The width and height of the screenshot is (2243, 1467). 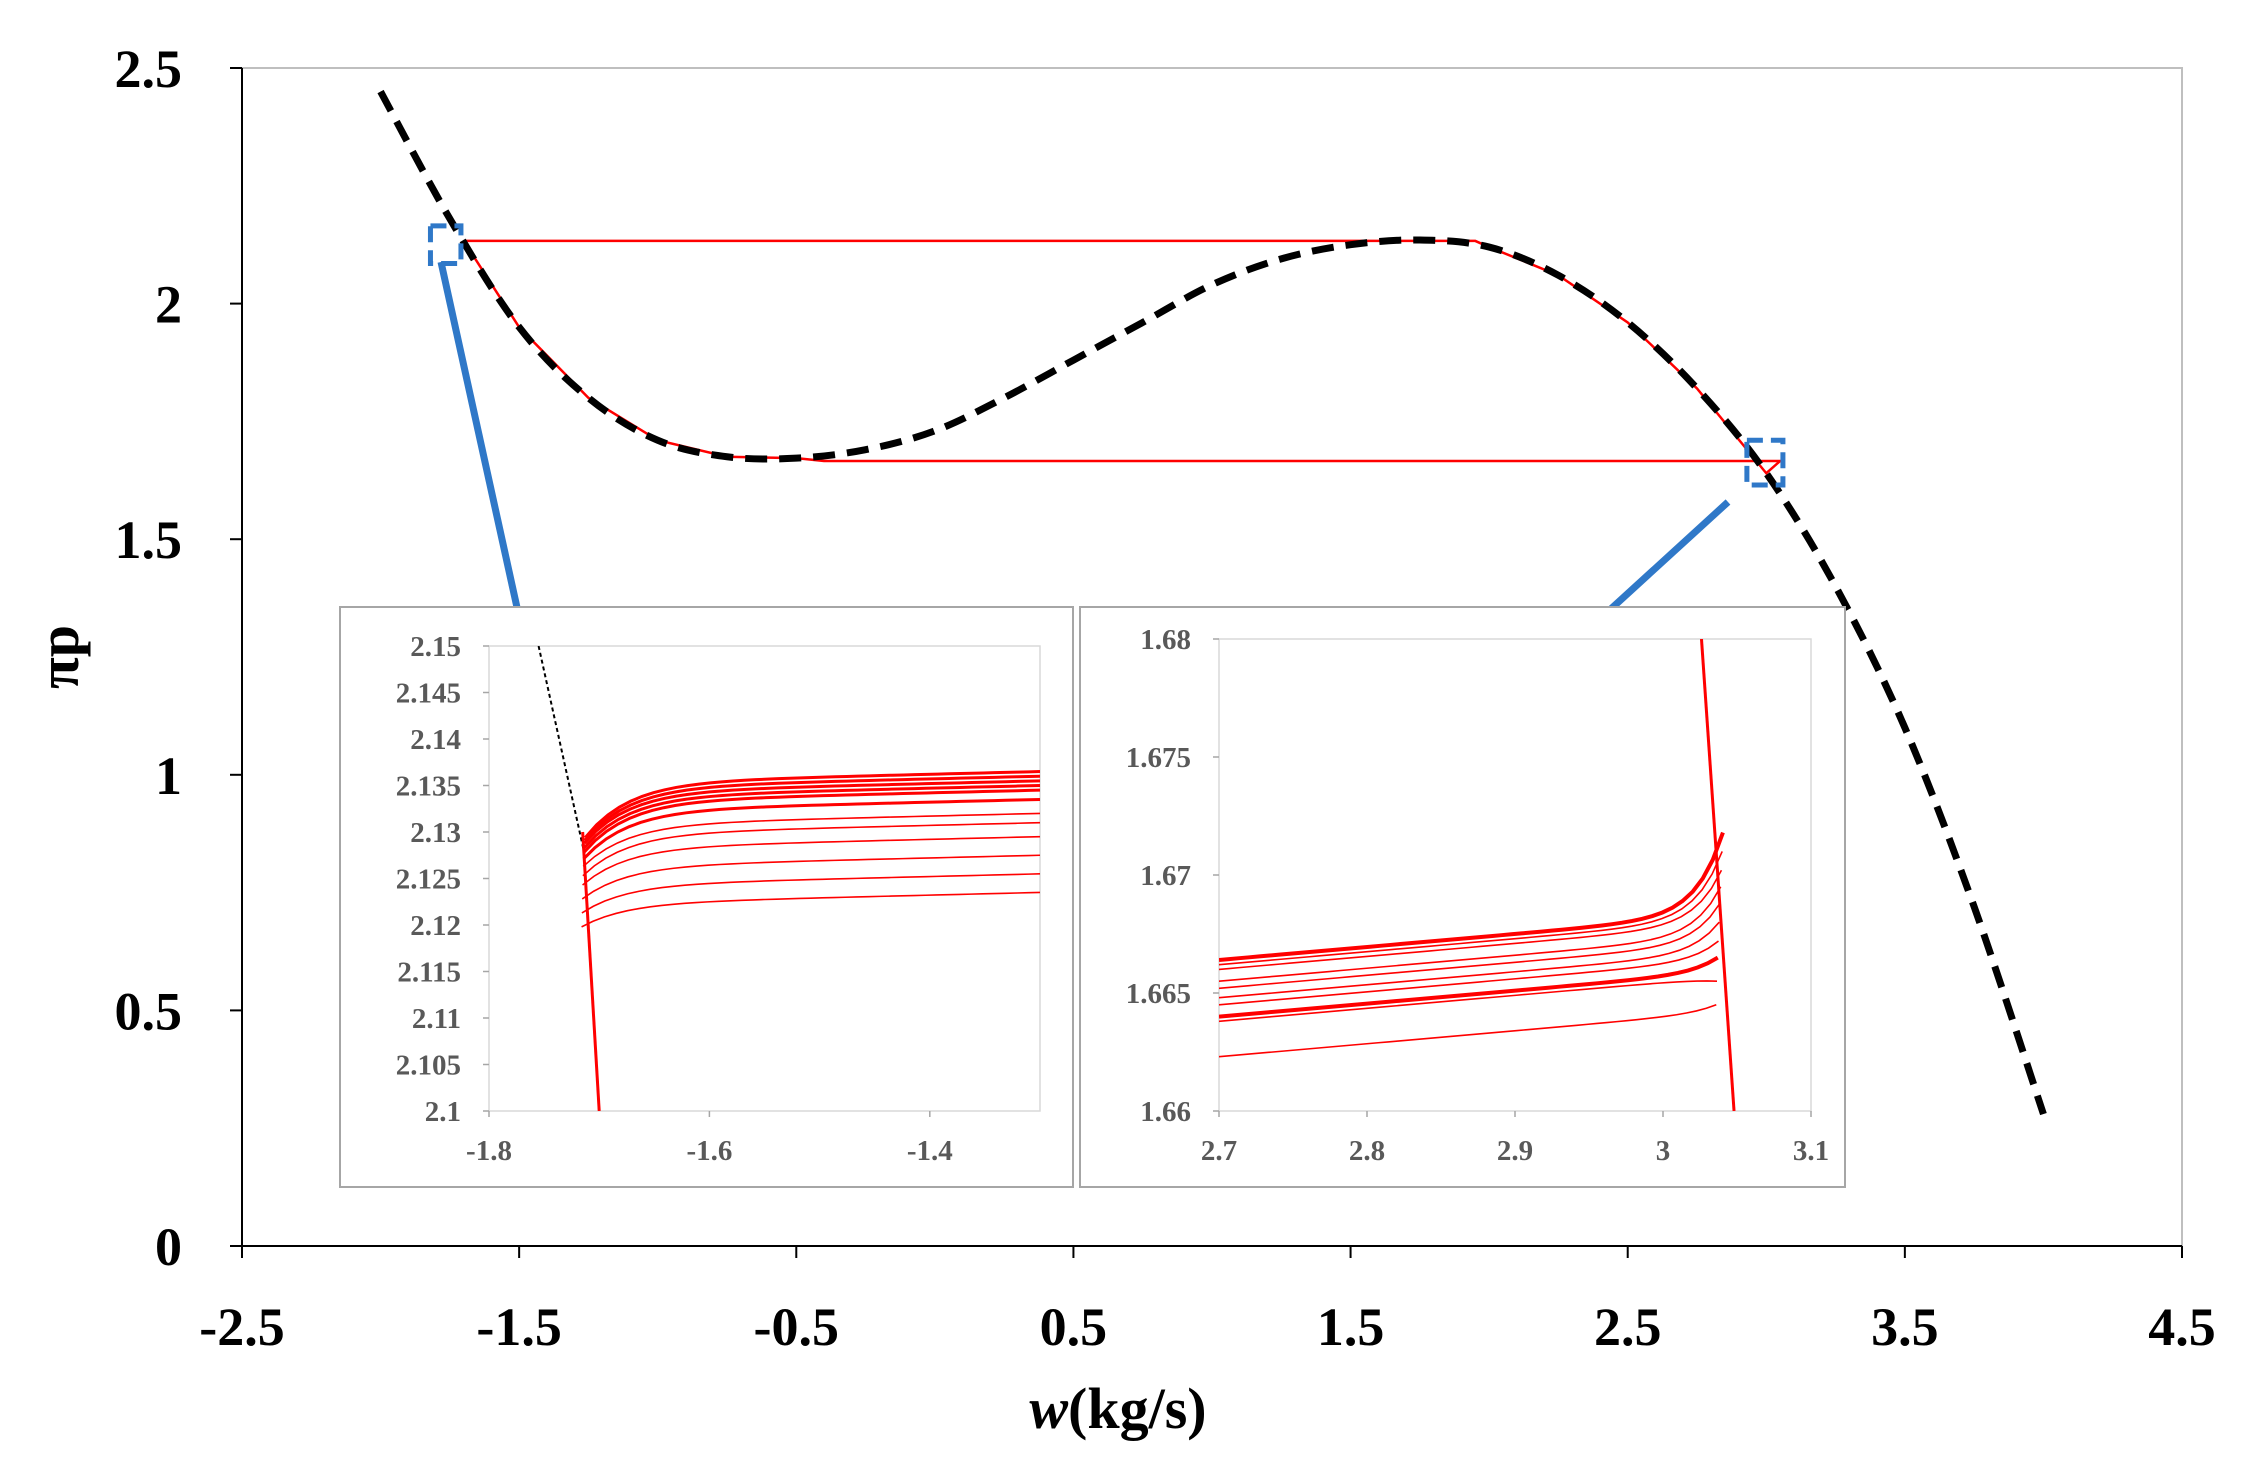 I want to click on main-y-tick-label: 0.5, so click(x=149, y=1011).